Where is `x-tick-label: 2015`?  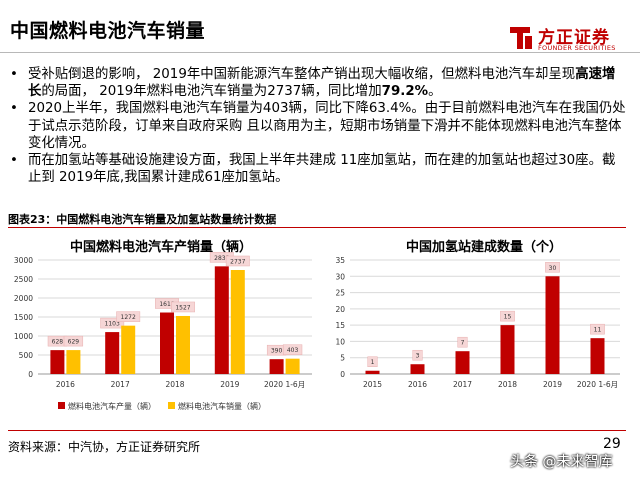
x-tick-label: 2015 is located at coordinates (372, 384).